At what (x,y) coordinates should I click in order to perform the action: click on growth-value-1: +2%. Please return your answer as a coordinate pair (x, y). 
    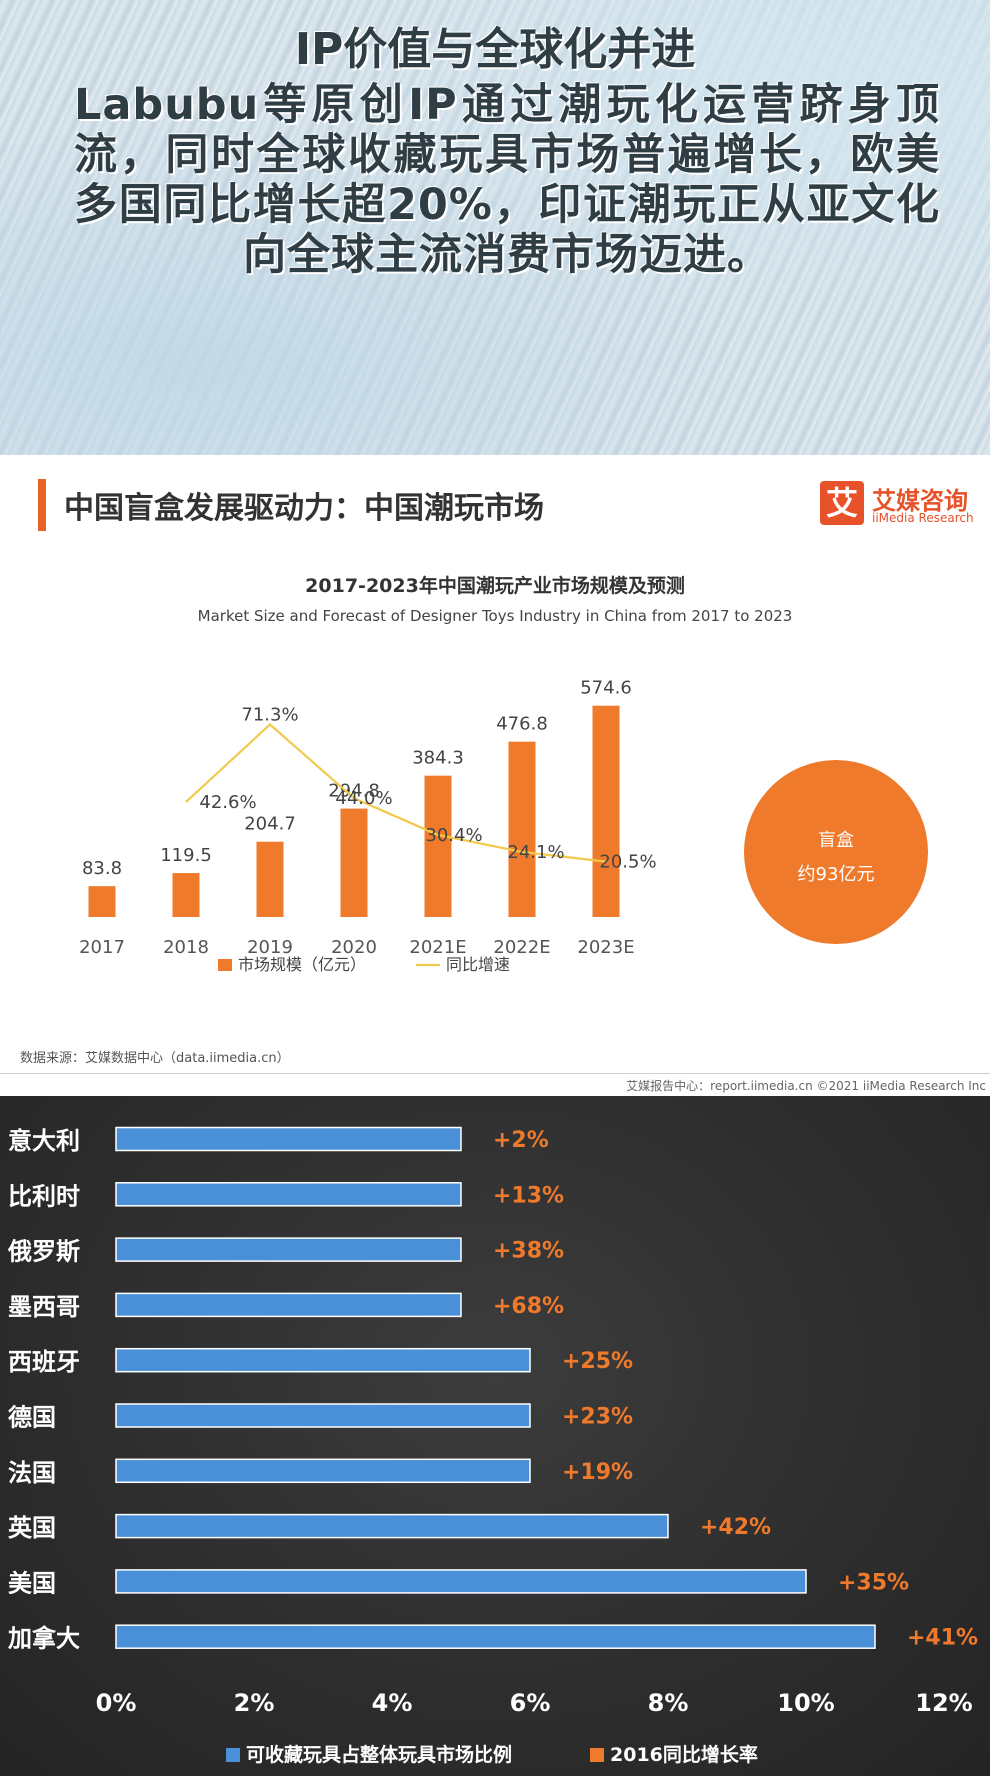
    Looking at the image, I should click on (521, 1140).